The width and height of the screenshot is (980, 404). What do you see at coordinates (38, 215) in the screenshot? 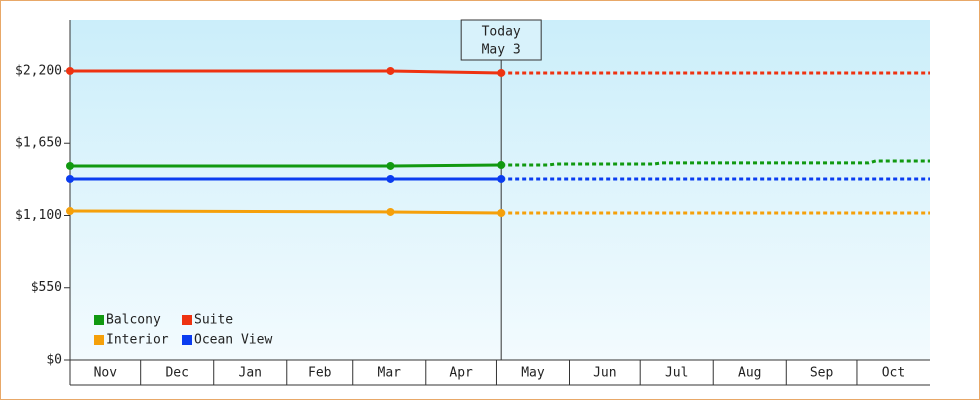
I see `y-tick-label: $1,100` at bounding box center [38, 215].